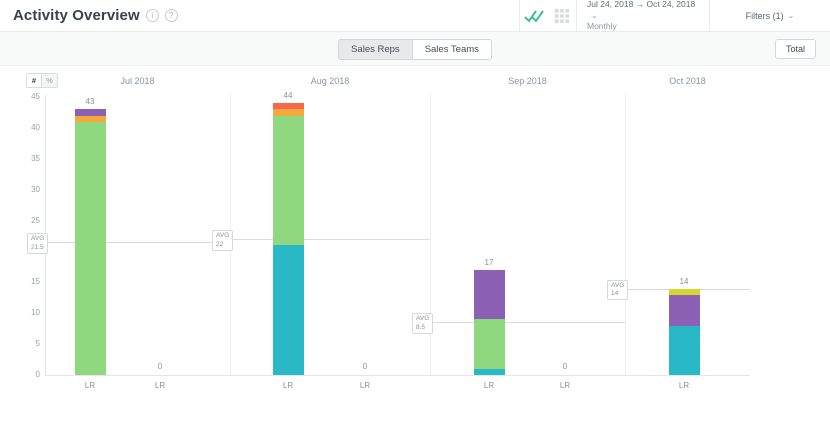  I want to click on date-range-text: Jul 24, 2018 → Oct 24, 2018, so click(641, 4).